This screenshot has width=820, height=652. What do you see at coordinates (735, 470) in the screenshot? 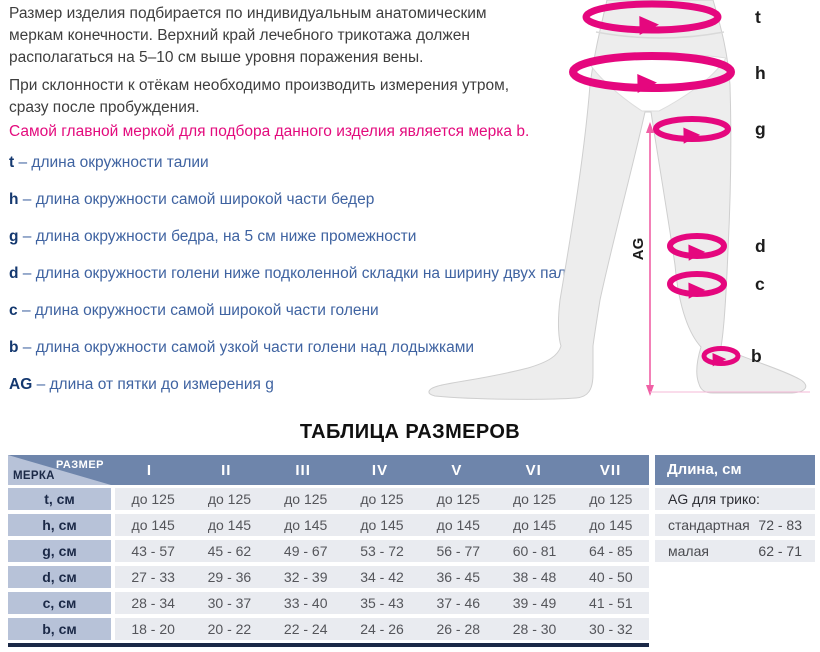
I see `length-table-header: Длина, см` at bounding box center [735, 470].